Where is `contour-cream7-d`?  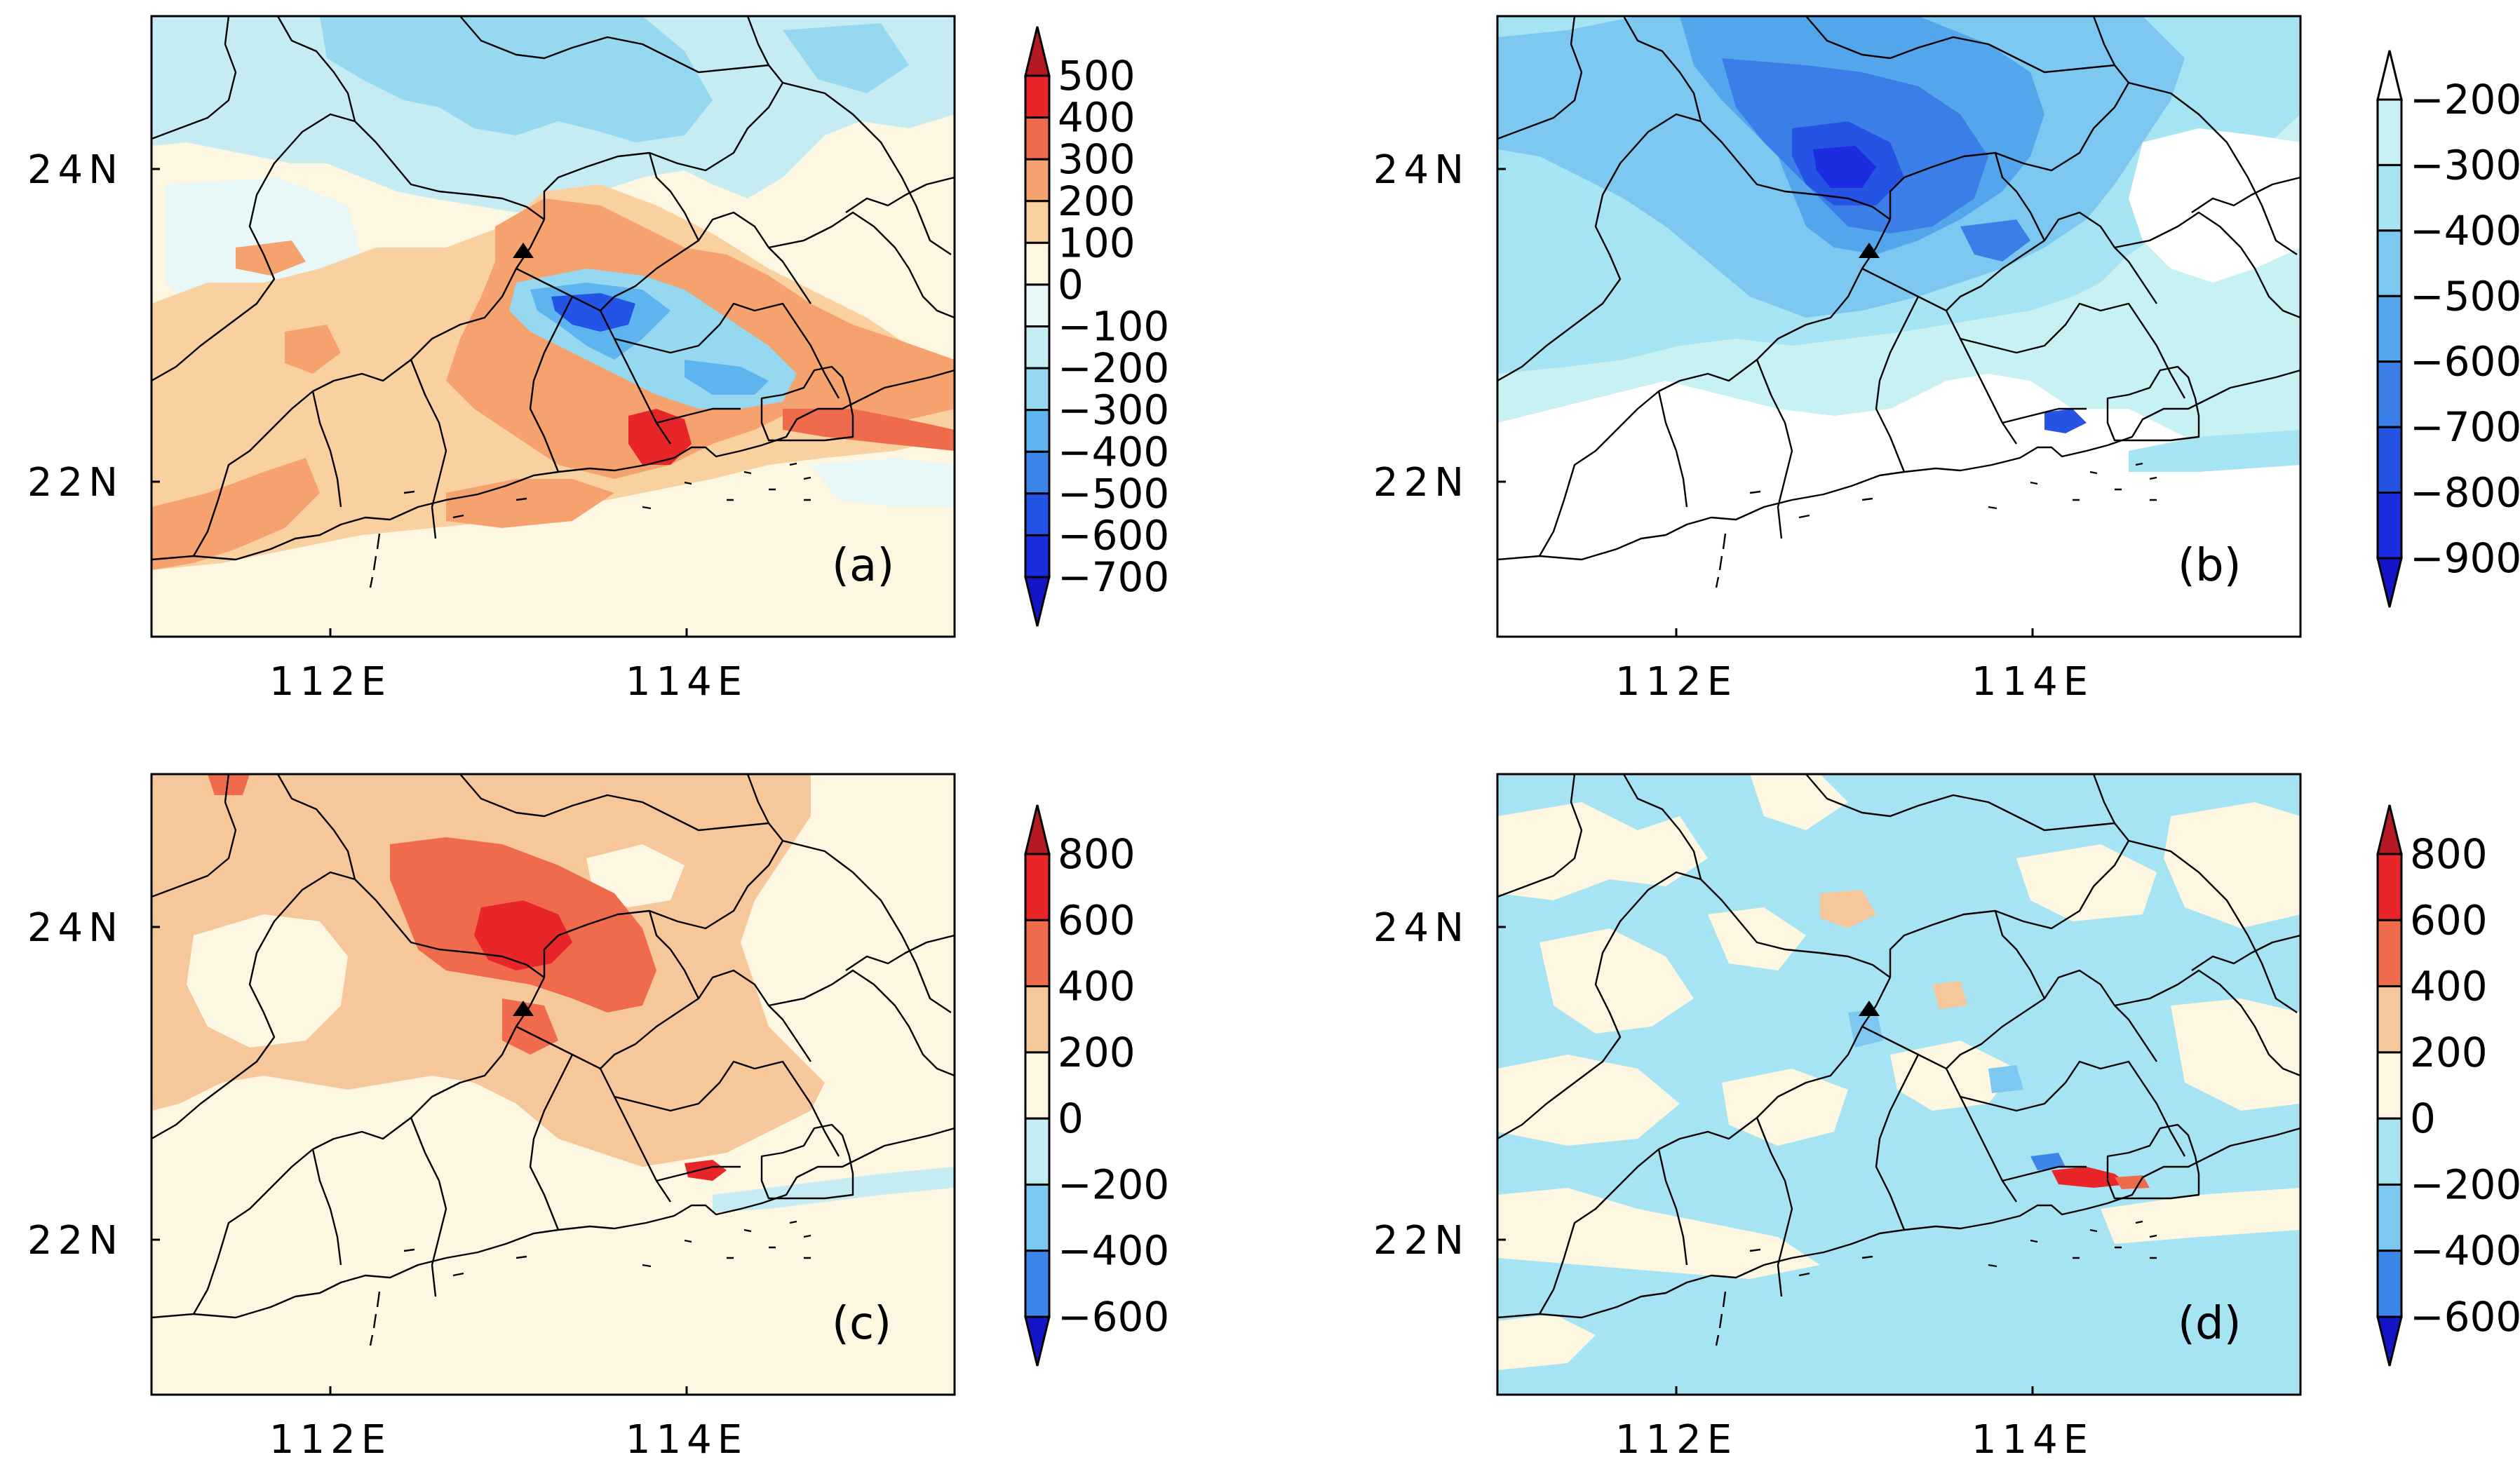
contour-cream7-d is located at coordinates (1588, 1100).